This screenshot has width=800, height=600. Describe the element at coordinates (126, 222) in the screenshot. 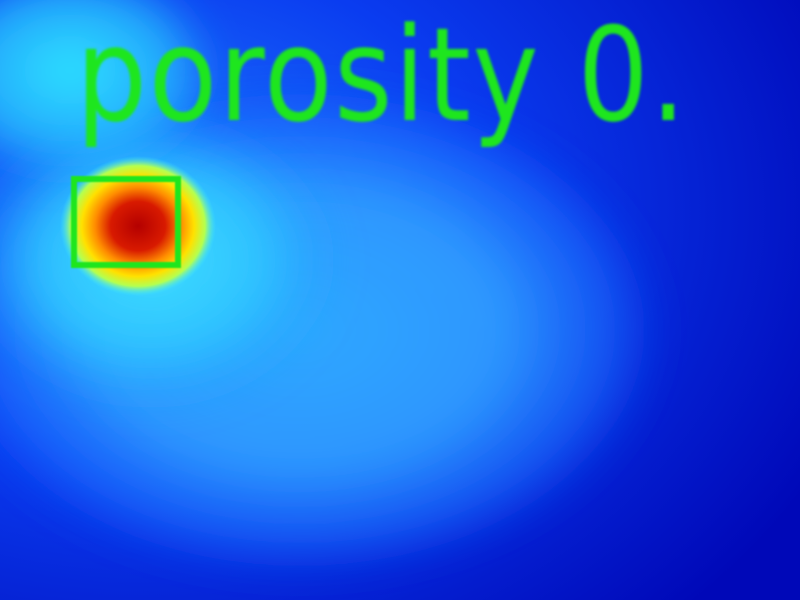

I see `detection-box` at that location.